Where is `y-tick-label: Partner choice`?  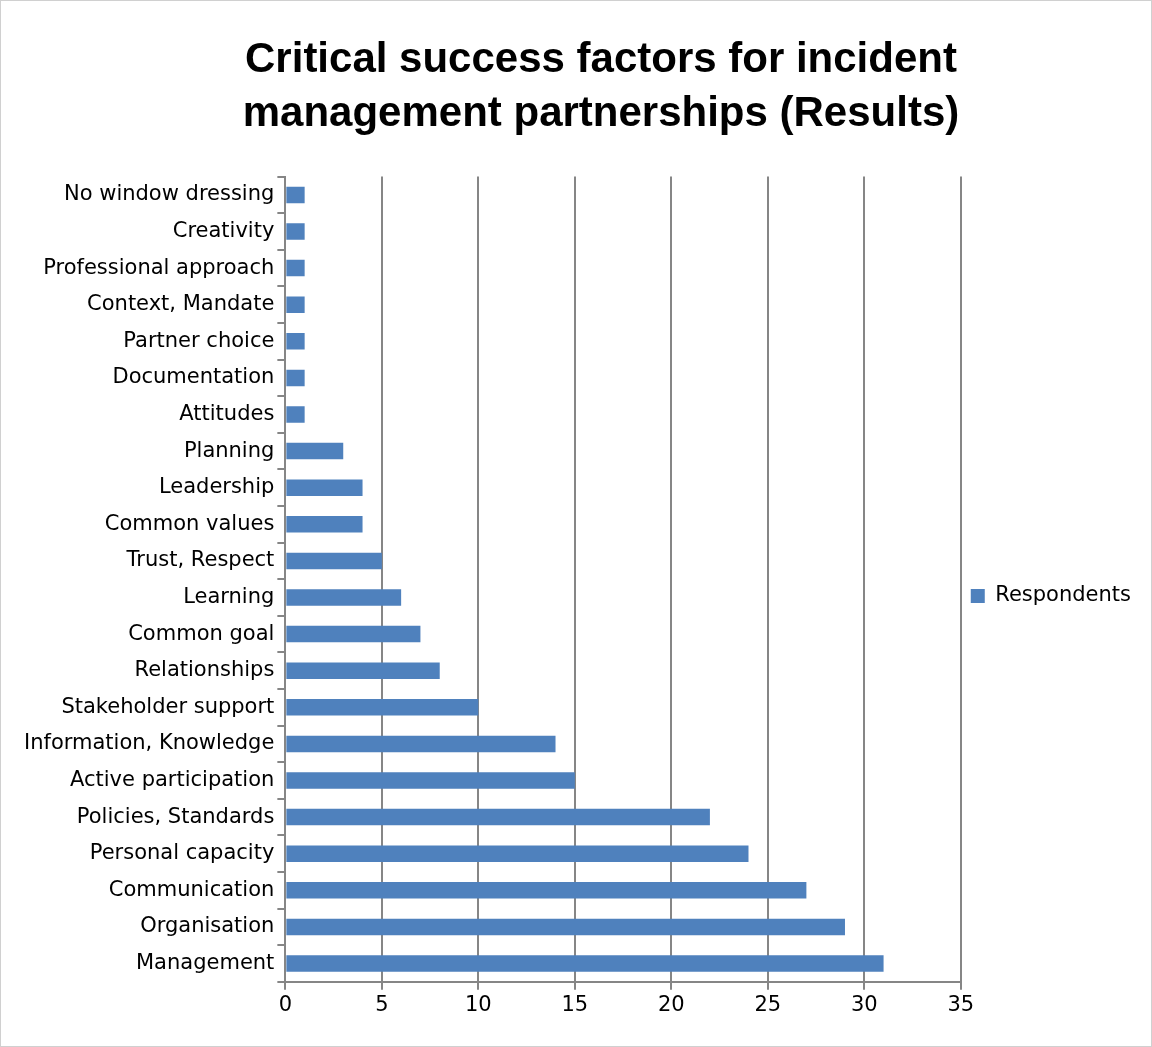 y-tick-label: Partner choice is located at coordinates (199, 339).